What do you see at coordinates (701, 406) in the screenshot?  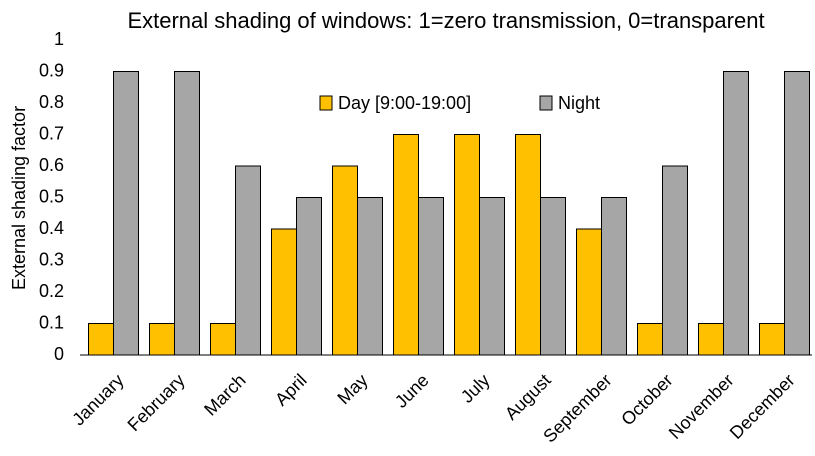 I see `x-tick-label: November` at bounding box center [701, 406].